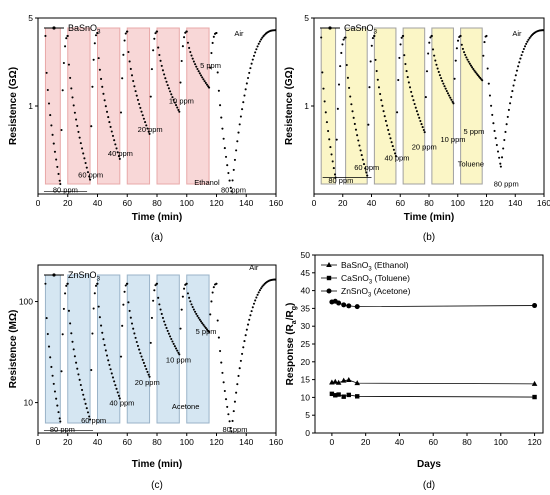 The height and width of the screenshot is (495, 550). What do you see at coordinates (207, 182) in the screenshot?
I see `annotation: Ethanol` at bounding box center [207, 182].